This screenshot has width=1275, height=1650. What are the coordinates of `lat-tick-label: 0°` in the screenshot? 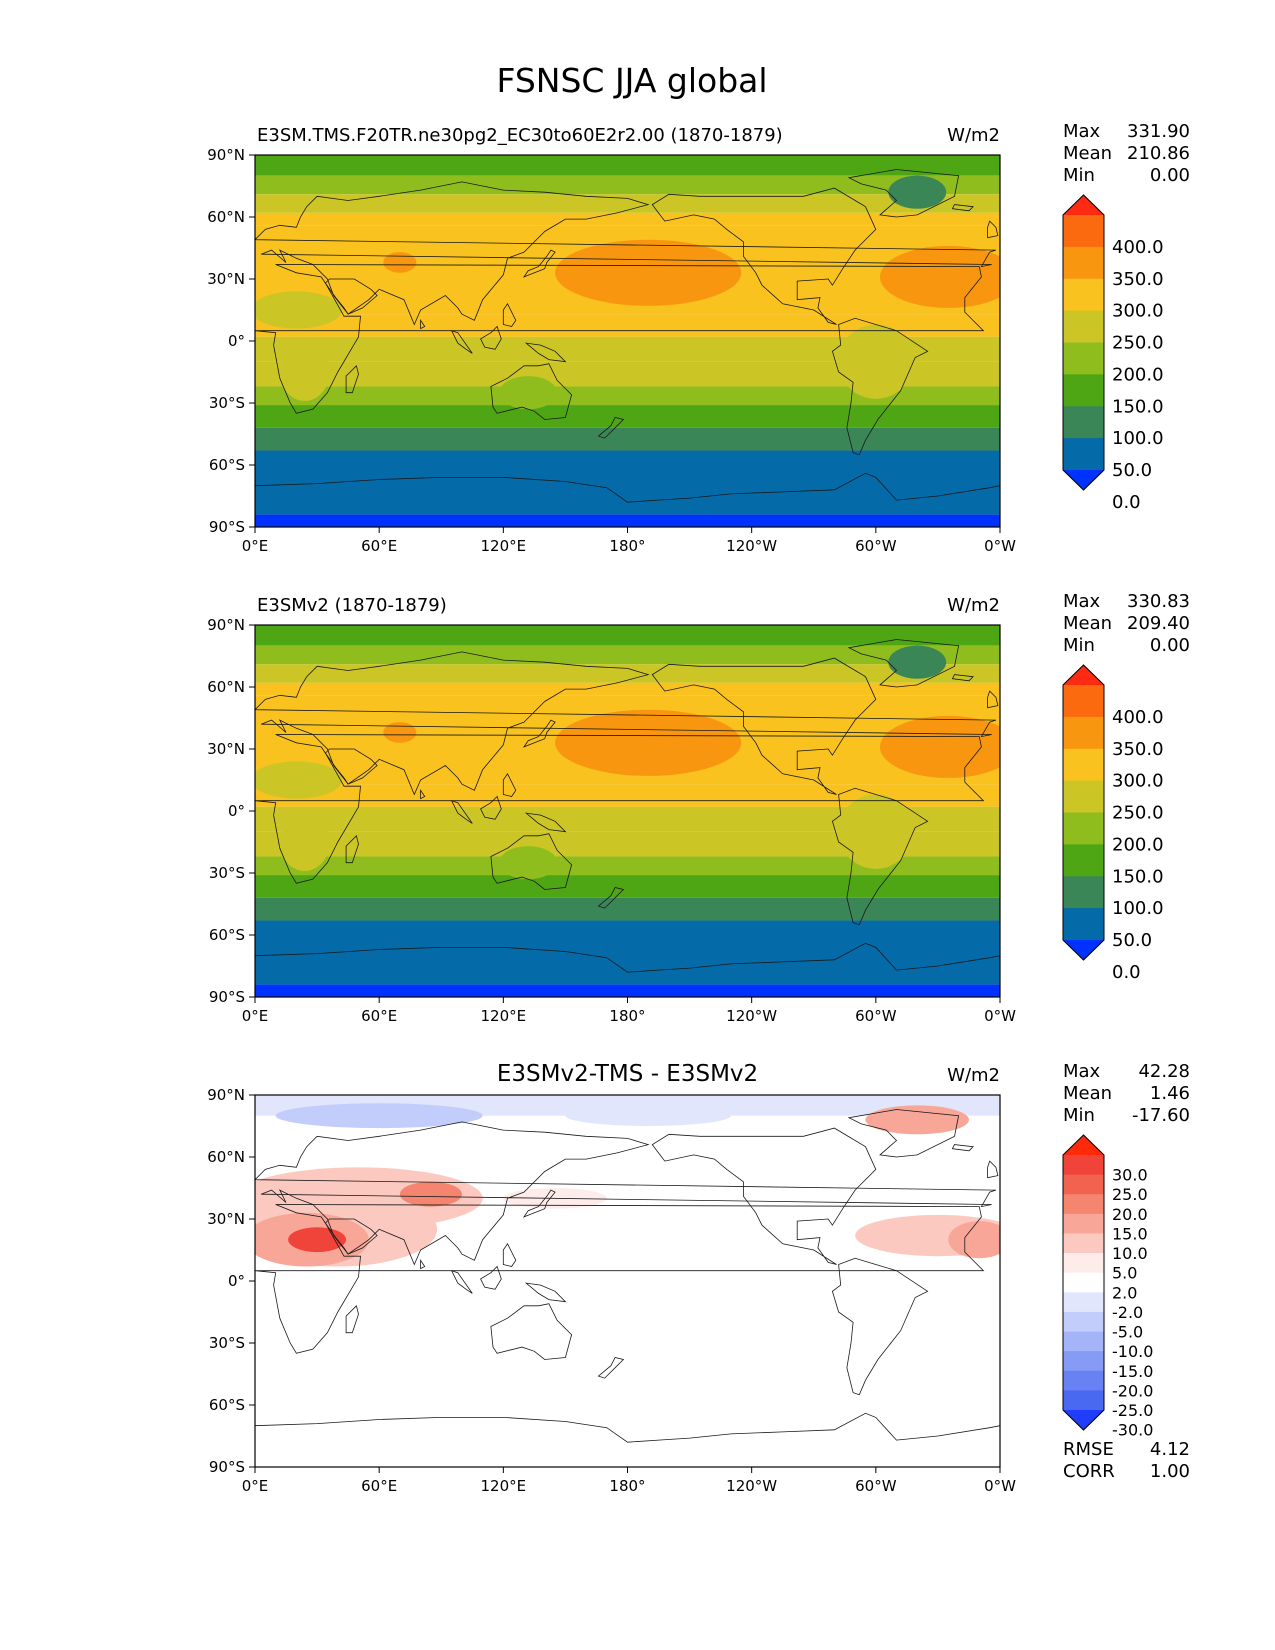 It's located at (236, 341).